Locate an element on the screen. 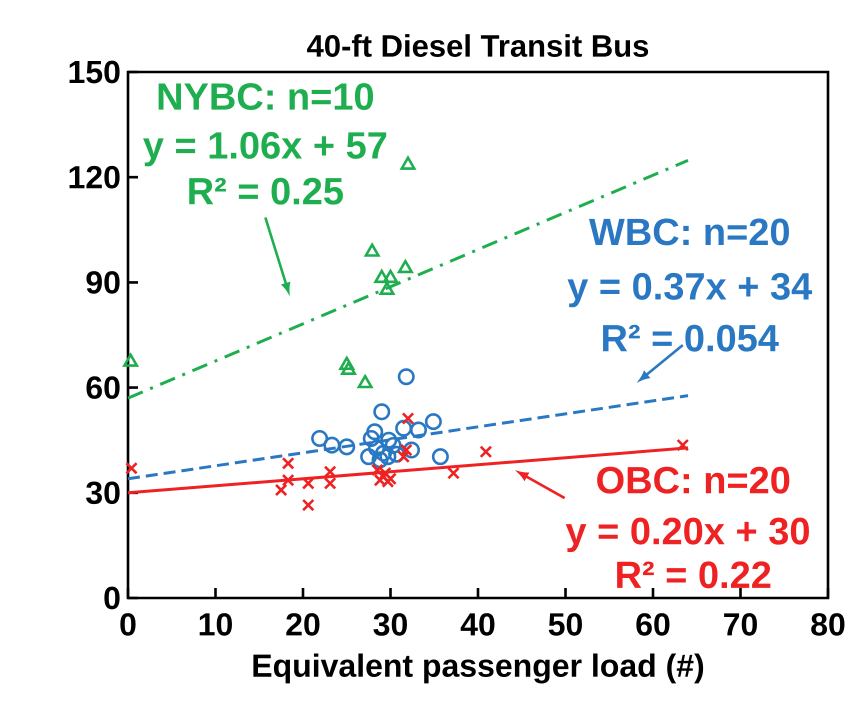 The image size is (868, 724). annotation: NYBC: n=10 is located at coordinates (266, 96).